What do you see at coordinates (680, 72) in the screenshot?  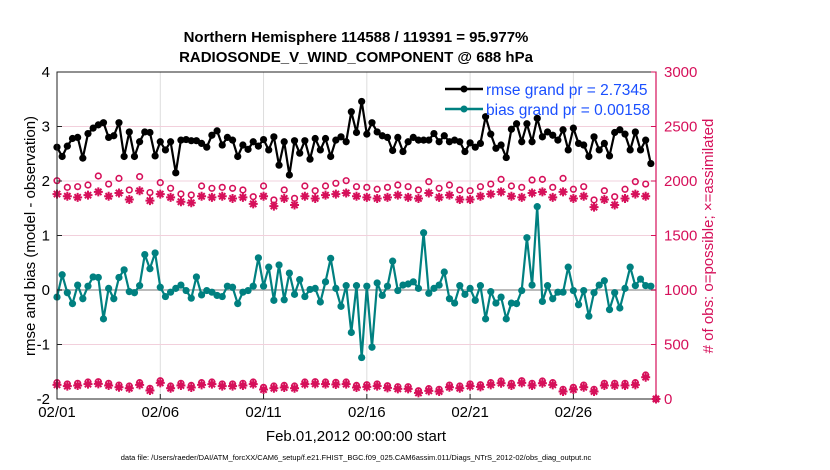 I see `y-right-tick-label: 3000` at bounding box center [680, 72].